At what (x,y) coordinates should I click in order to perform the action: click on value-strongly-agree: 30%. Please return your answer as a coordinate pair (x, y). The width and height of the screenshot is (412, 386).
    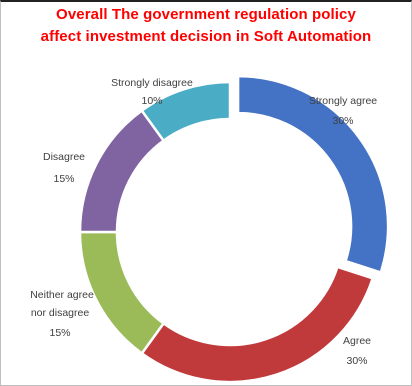
    Looking at the image, I should click on (342, 121).